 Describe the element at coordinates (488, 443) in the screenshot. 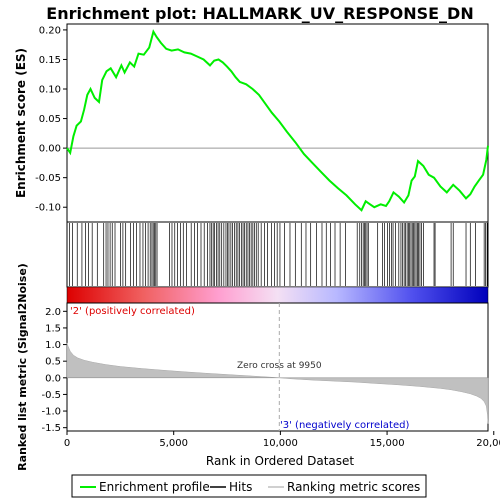

I see `x-tick-label: 20,000` at that location.